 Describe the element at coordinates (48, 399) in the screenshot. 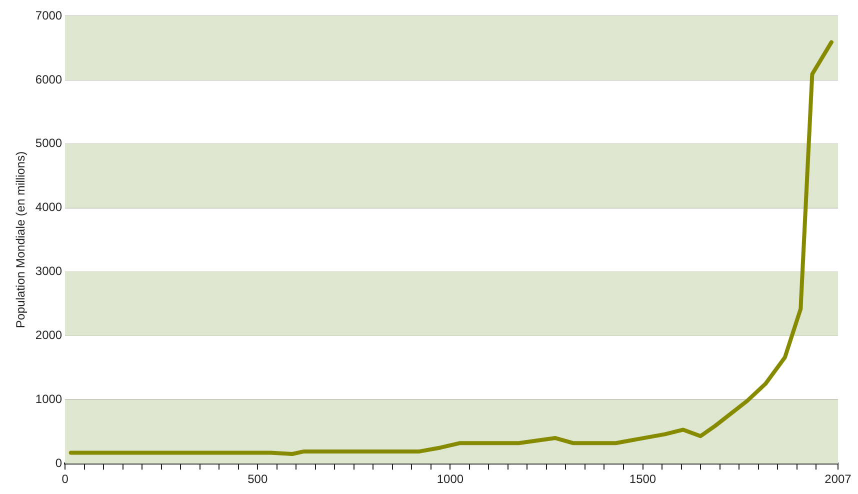

I see `y-tick-label: 1000` at that location.